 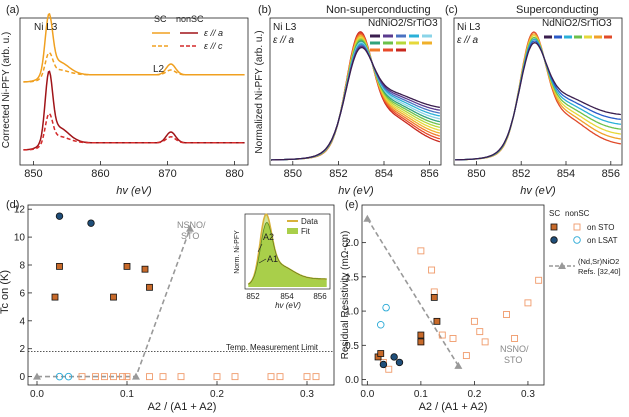 What do you see at coordinates (513, 360) in the screenshot?
I see `panel-e-ref-label-2: STO` at bounding box center [513, 360].